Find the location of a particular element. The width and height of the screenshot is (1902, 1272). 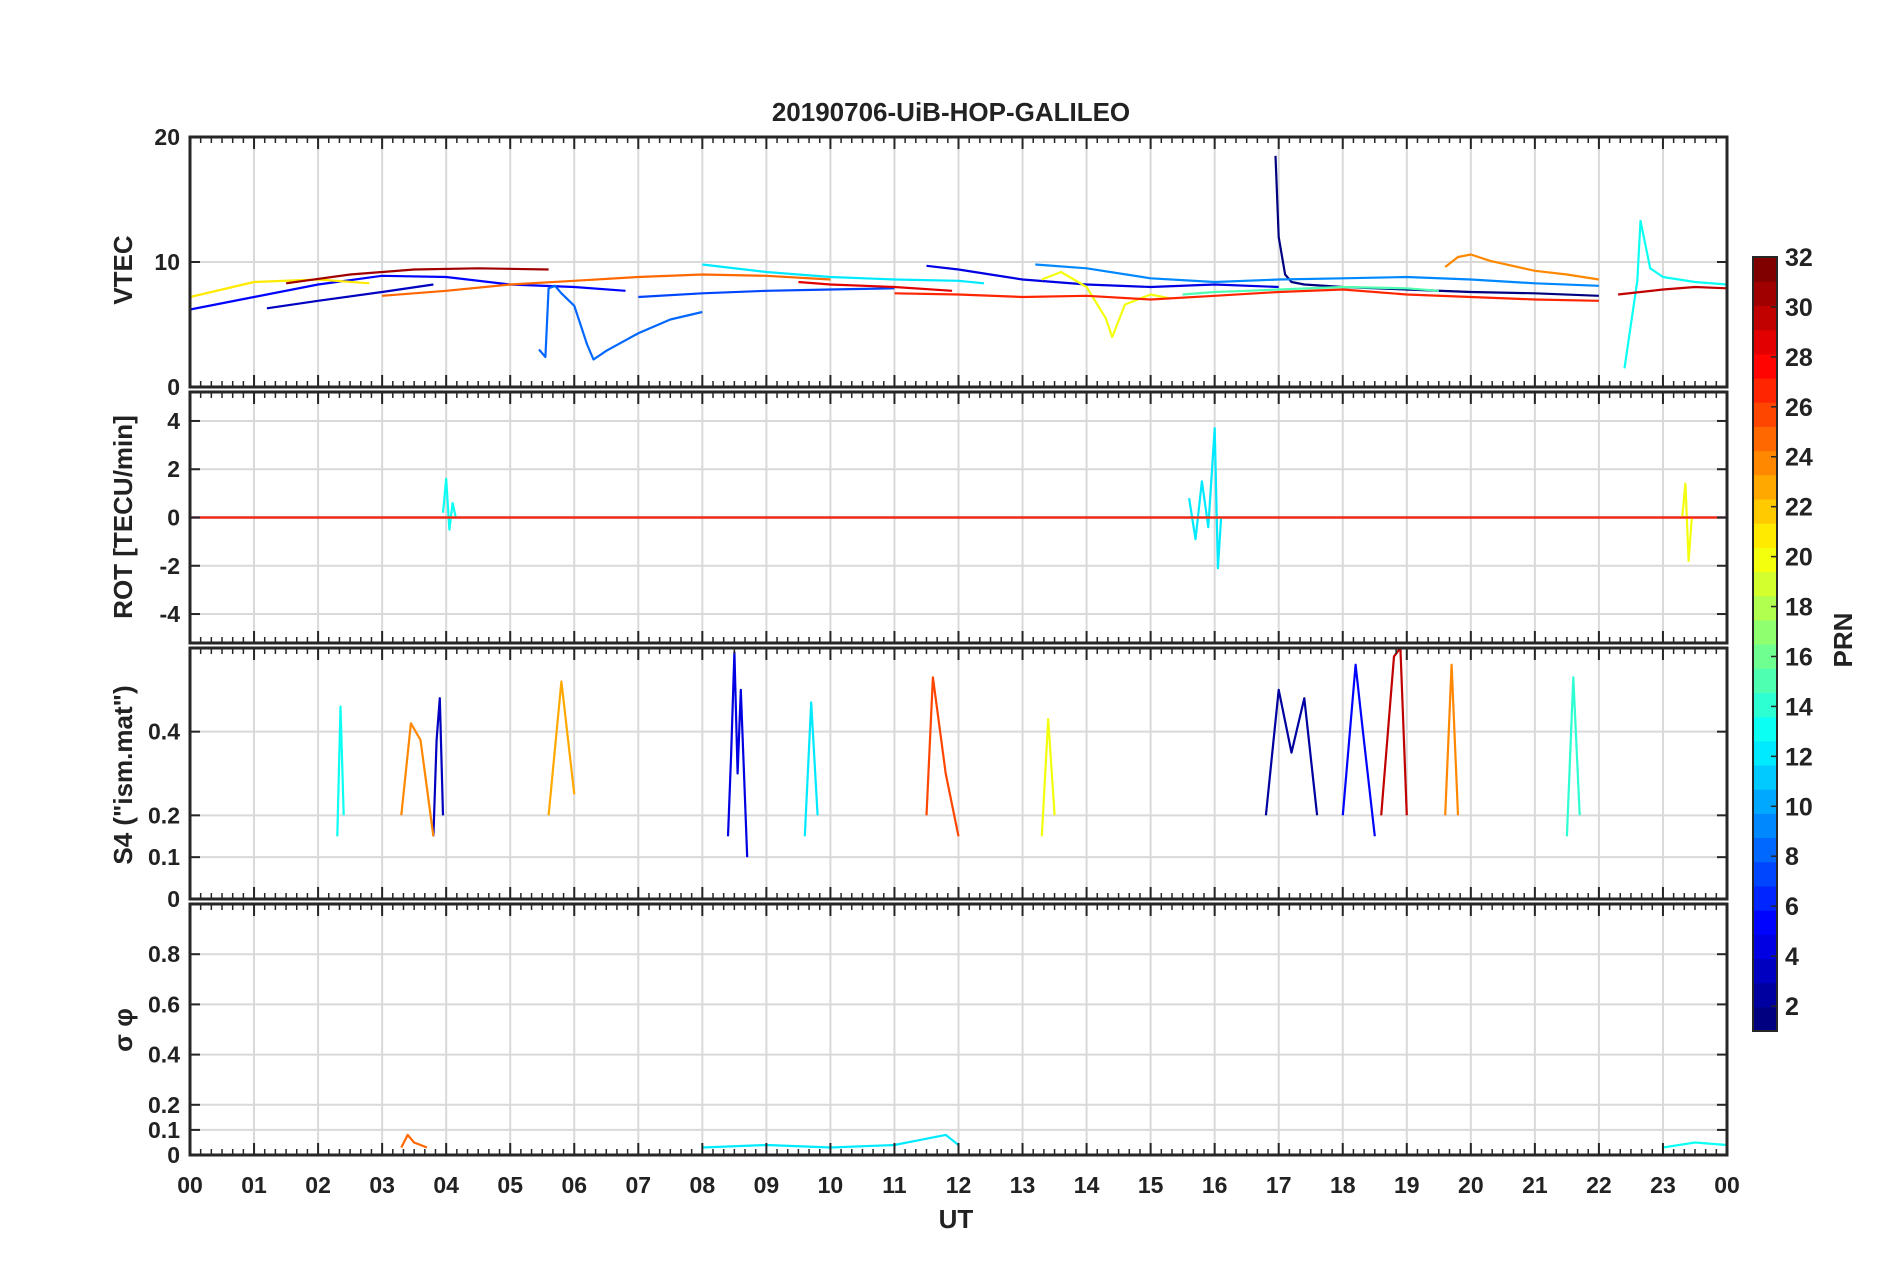

s4-y-label: S4 ("ism.mat") is located at coordinates (123, 774).